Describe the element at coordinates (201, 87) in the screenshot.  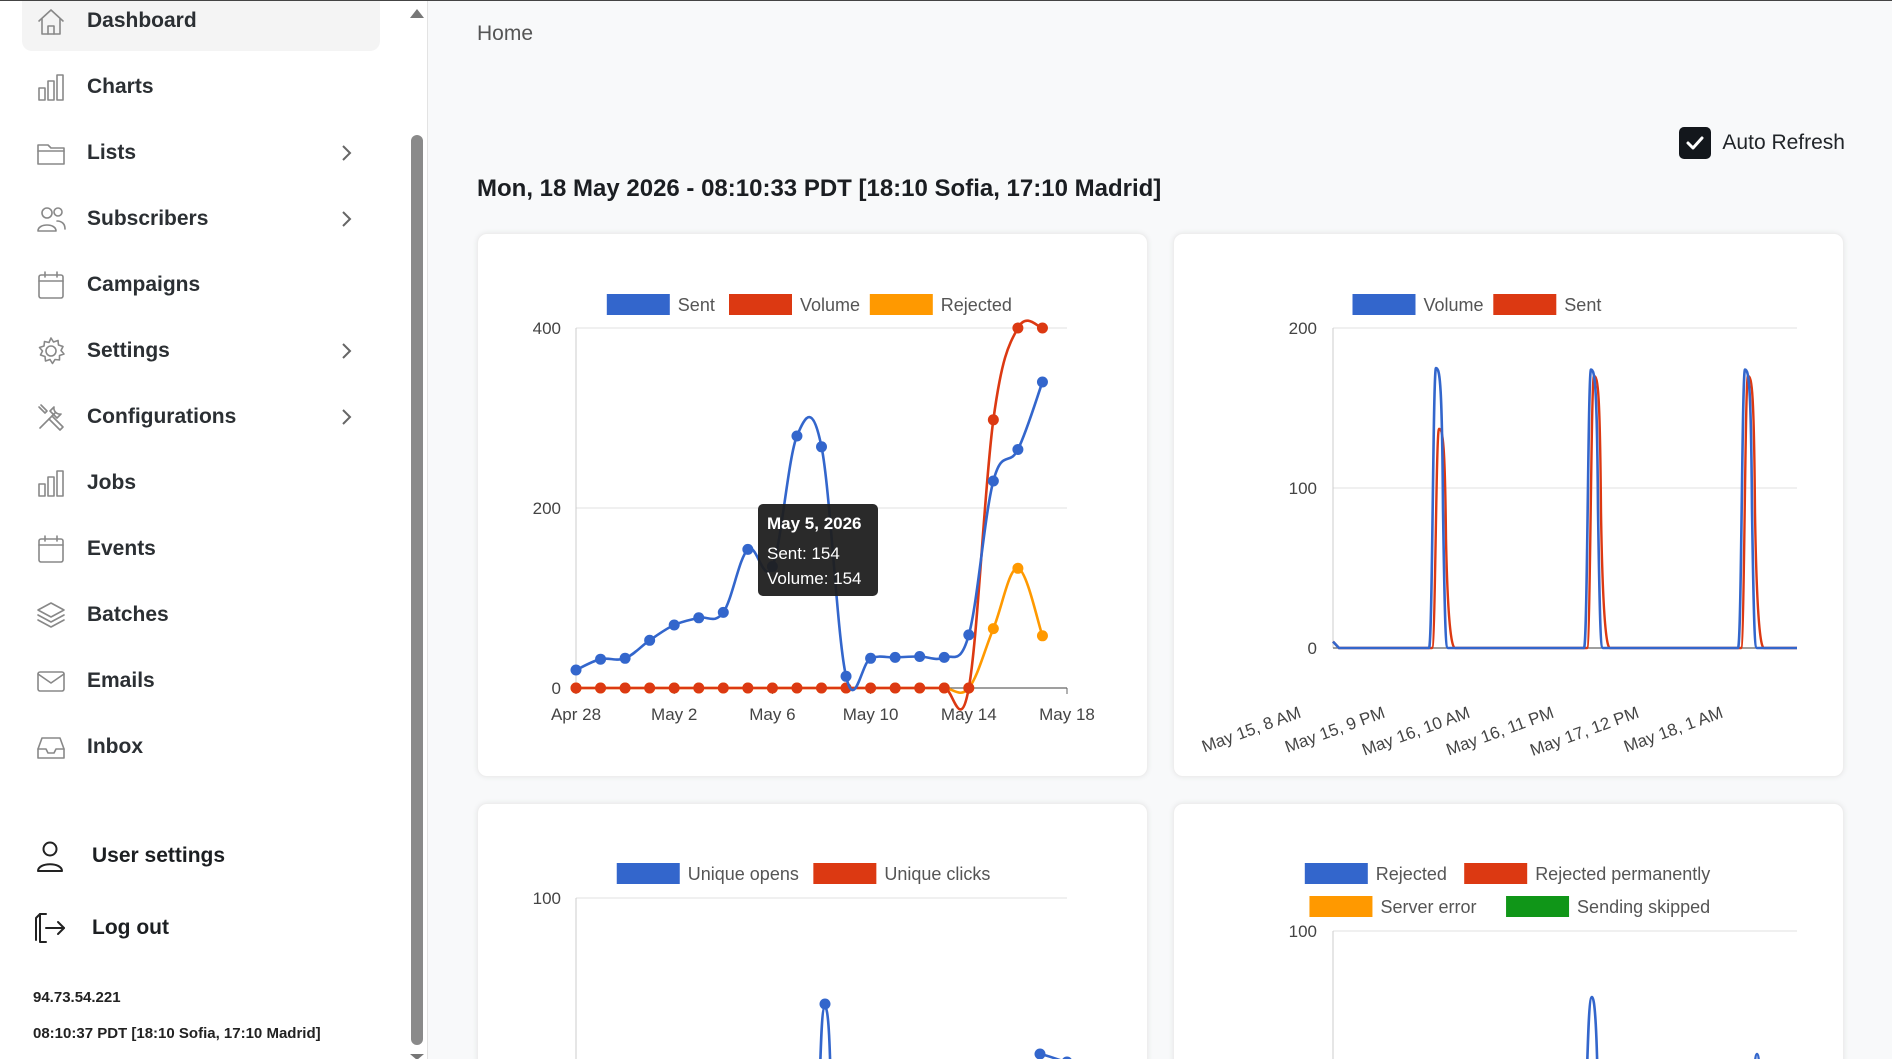
I see `sidebar-item-charts: Charts` at that location.